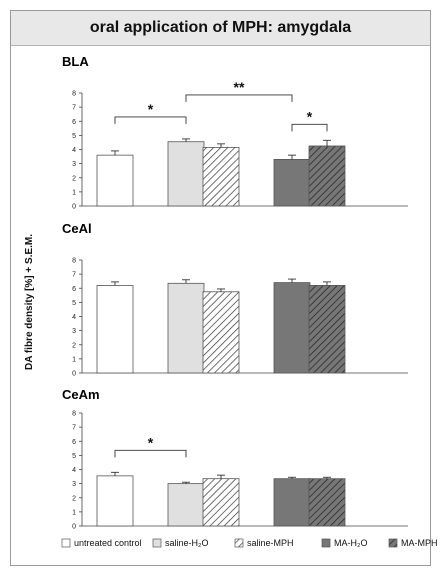 This screenshot has width=440, height=578. I want to click on legend-item: saline-MPH, so click(264, 543).